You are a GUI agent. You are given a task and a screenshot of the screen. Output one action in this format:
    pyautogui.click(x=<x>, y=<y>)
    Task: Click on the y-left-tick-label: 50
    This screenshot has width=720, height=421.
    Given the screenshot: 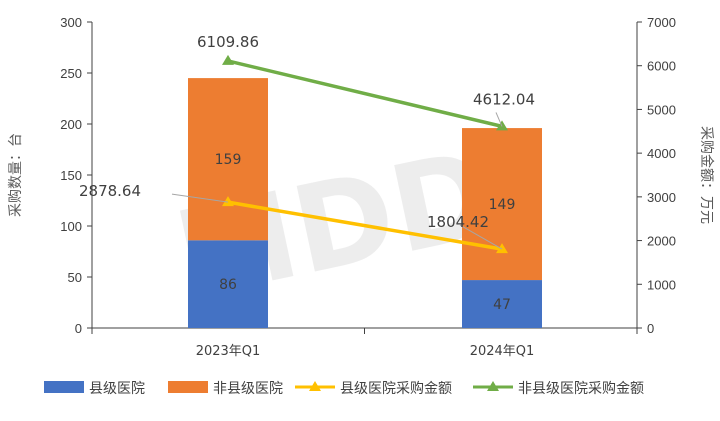 What is the action you would take?
    pyautogui.click(x=75, y=277)
    